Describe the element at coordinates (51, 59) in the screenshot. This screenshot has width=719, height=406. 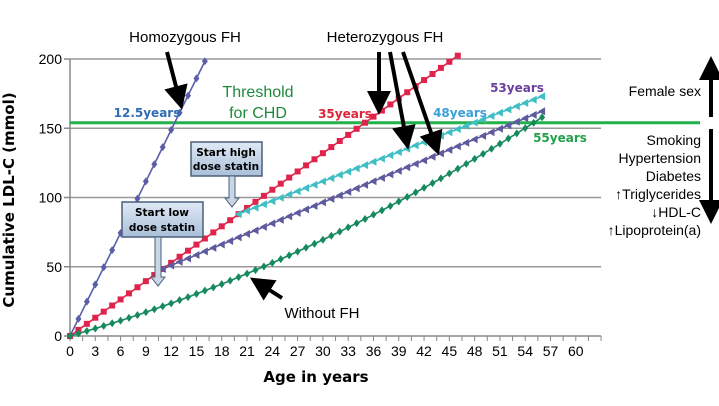
I see `y-tick-label: 200` at that location.